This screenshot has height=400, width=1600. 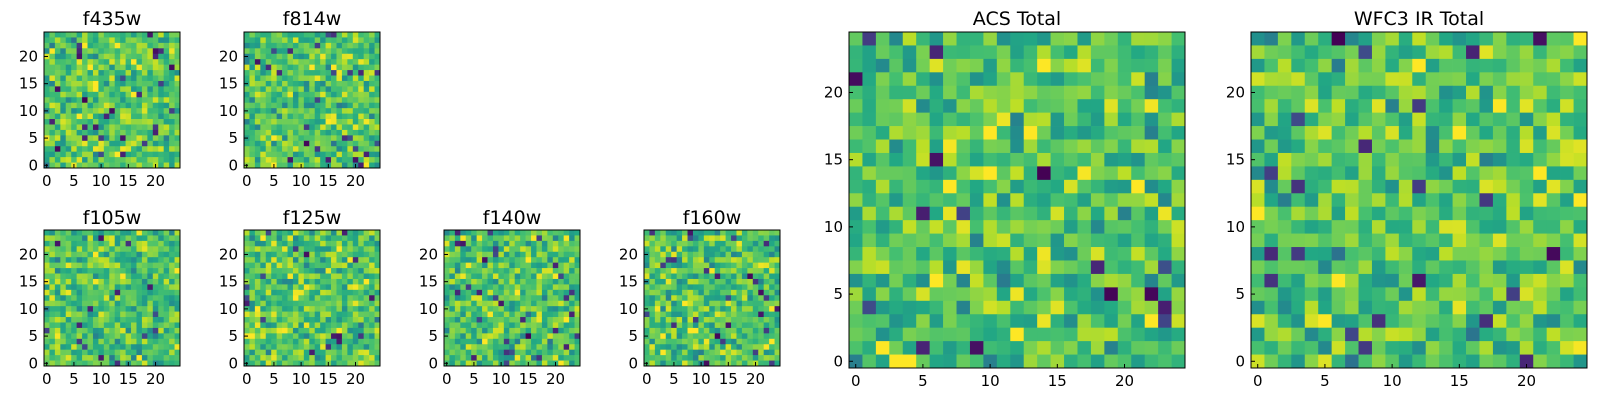 What do you see at coordinates (28, 254) in the screenshot?
I see `y-tick-label: 20` at bounding box center [28, 254].